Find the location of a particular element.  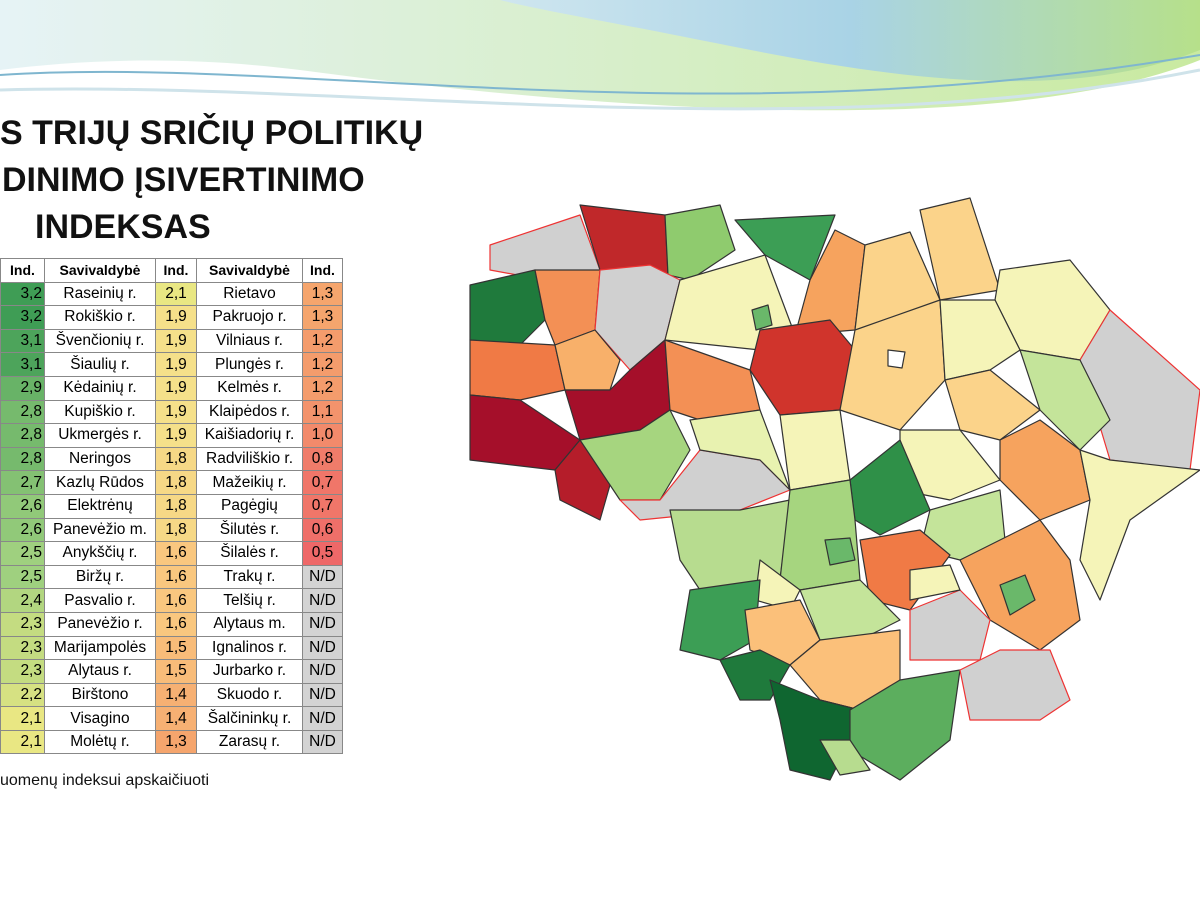

index-cell: 2,7 is located at coordinates (22, 482).